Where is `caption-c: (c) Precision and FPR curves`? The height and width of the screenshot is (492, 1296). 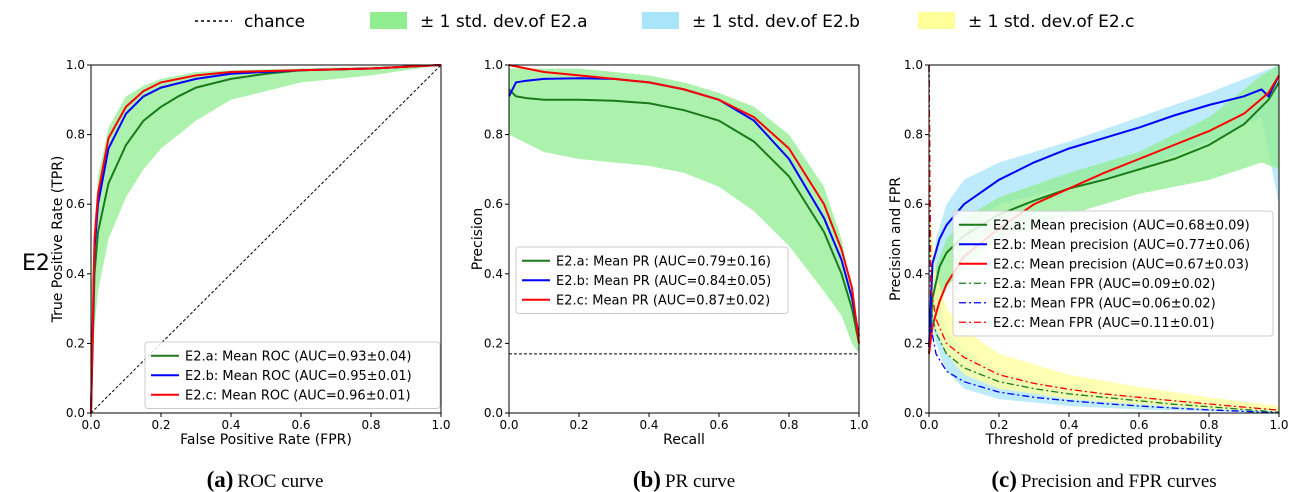 caption-c: (c) Precision and FPR curves is located at coordinates (1103, 479).